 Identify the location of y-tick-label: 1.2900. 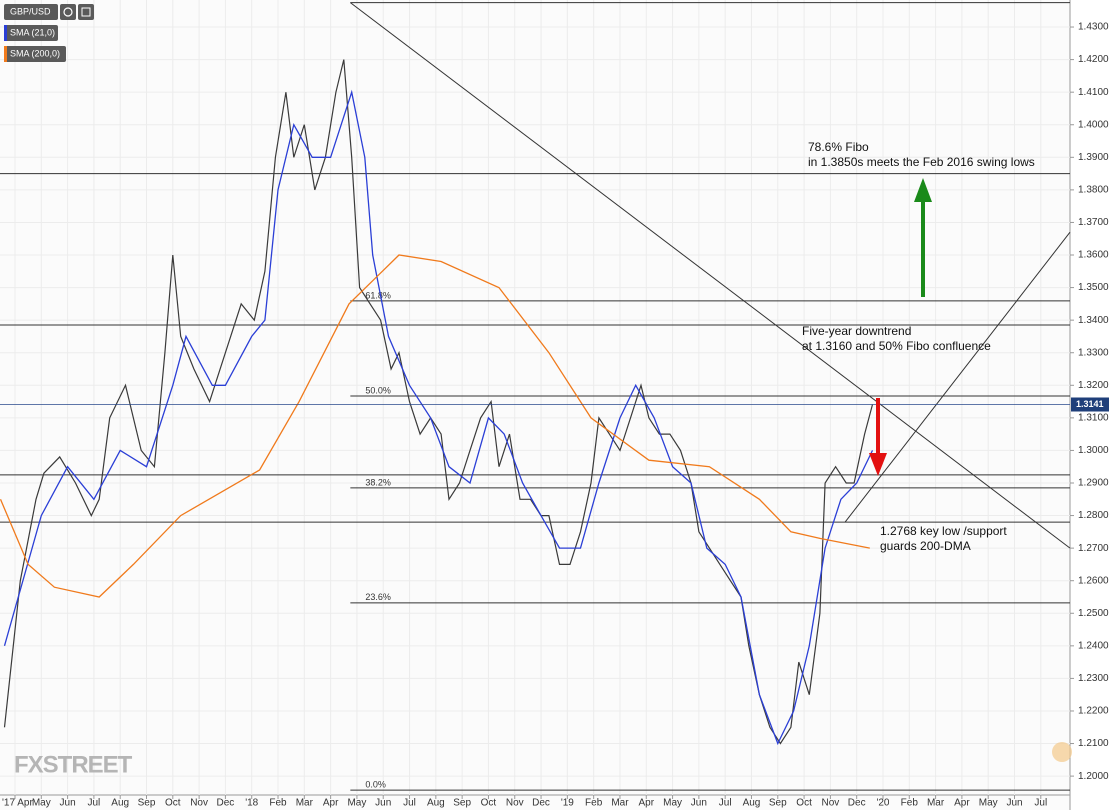
(1093, 483).